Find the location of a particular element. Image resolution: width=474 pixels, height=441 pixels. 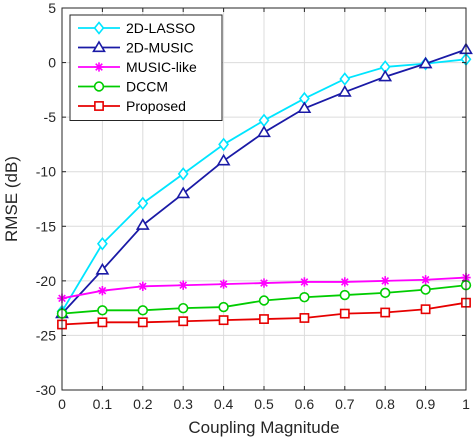

legend-item: 2D-MUSIC is located at coordinates (136, 48).